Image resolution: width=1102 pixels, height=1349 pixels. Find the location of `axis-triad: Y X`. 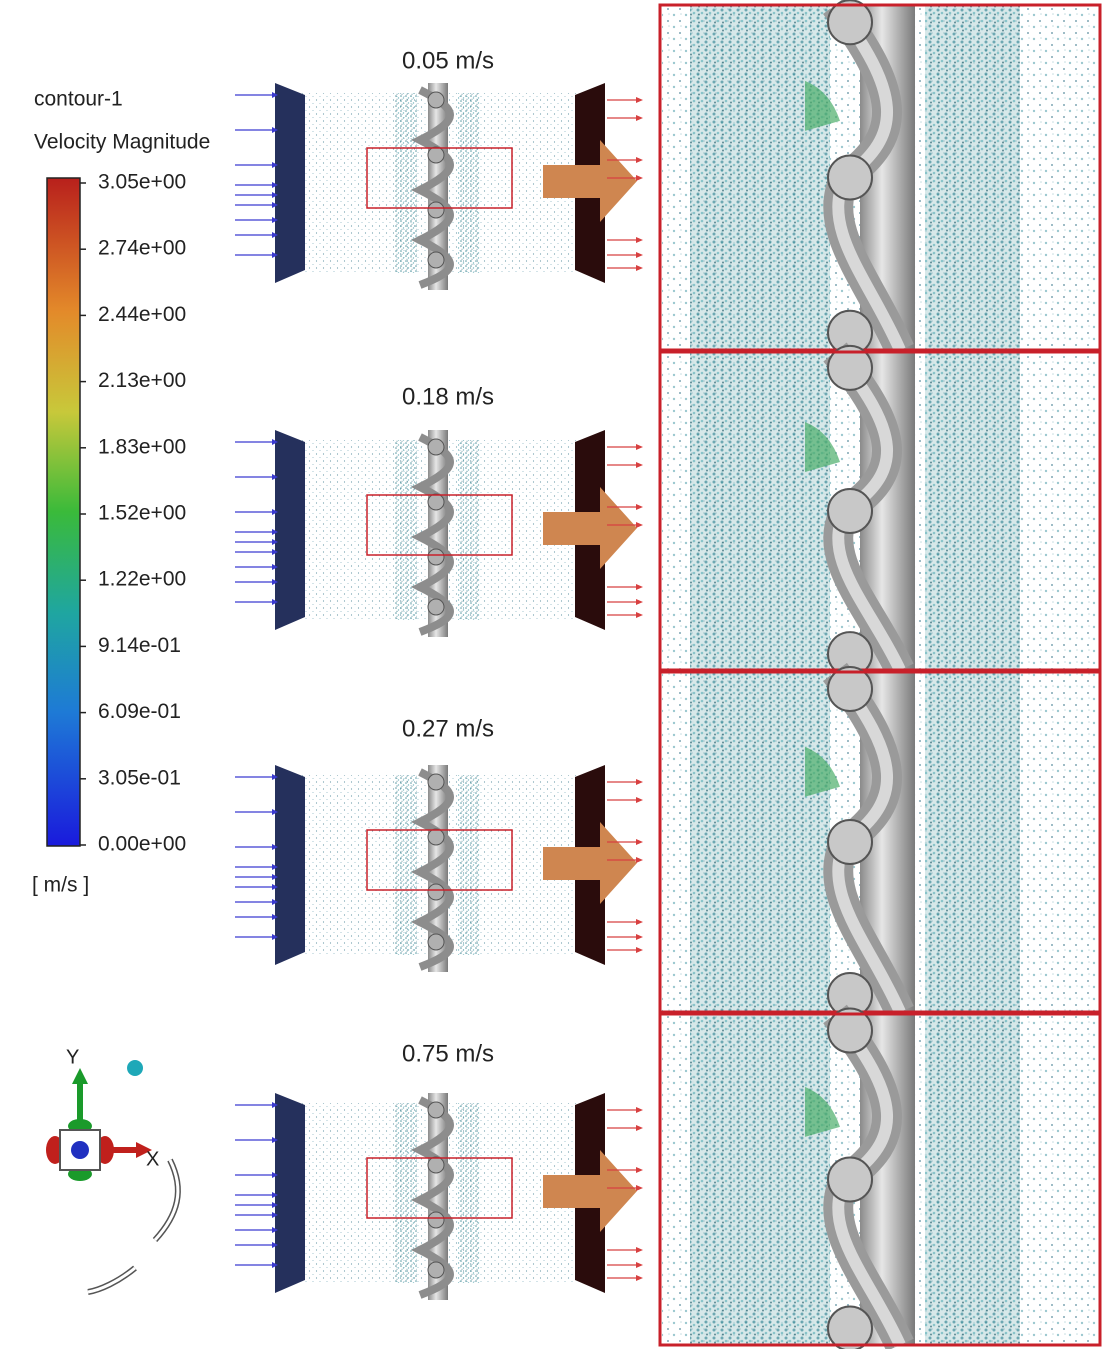

axis-triad: Y X is located at coordinates (113, 1170).